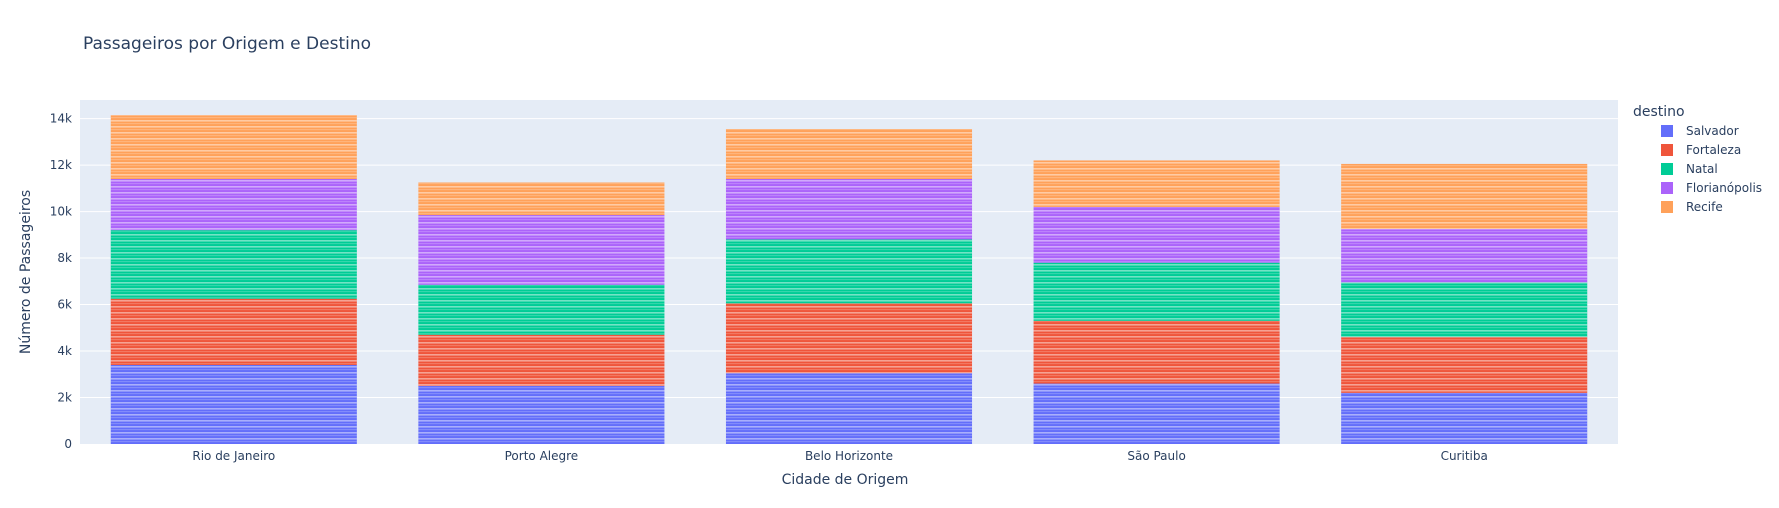 This screenshot has width=1779, height=508. What do you see at coordinates (64, 398) in the screenshot?
I see `y-tick-label: 2k` at bounding box center [64, 398].